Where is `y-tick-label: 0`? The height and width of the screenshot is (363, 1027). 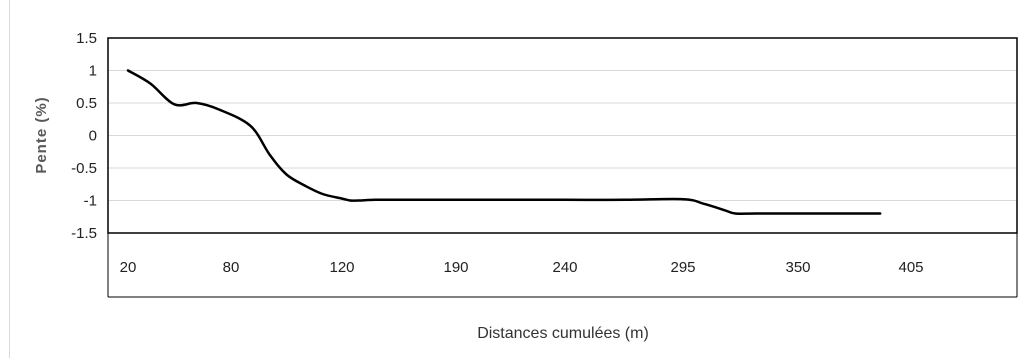 y-tick-label: 0 is located at coordinates (93, 136).